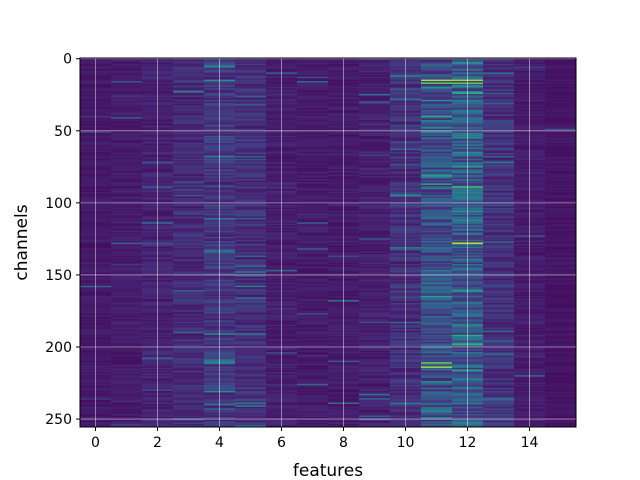 This screenshot has width=640, height=480. Describe the element at coordinates (219, 443) in the screenshot. I see `x-tick-label: 4` at that location.